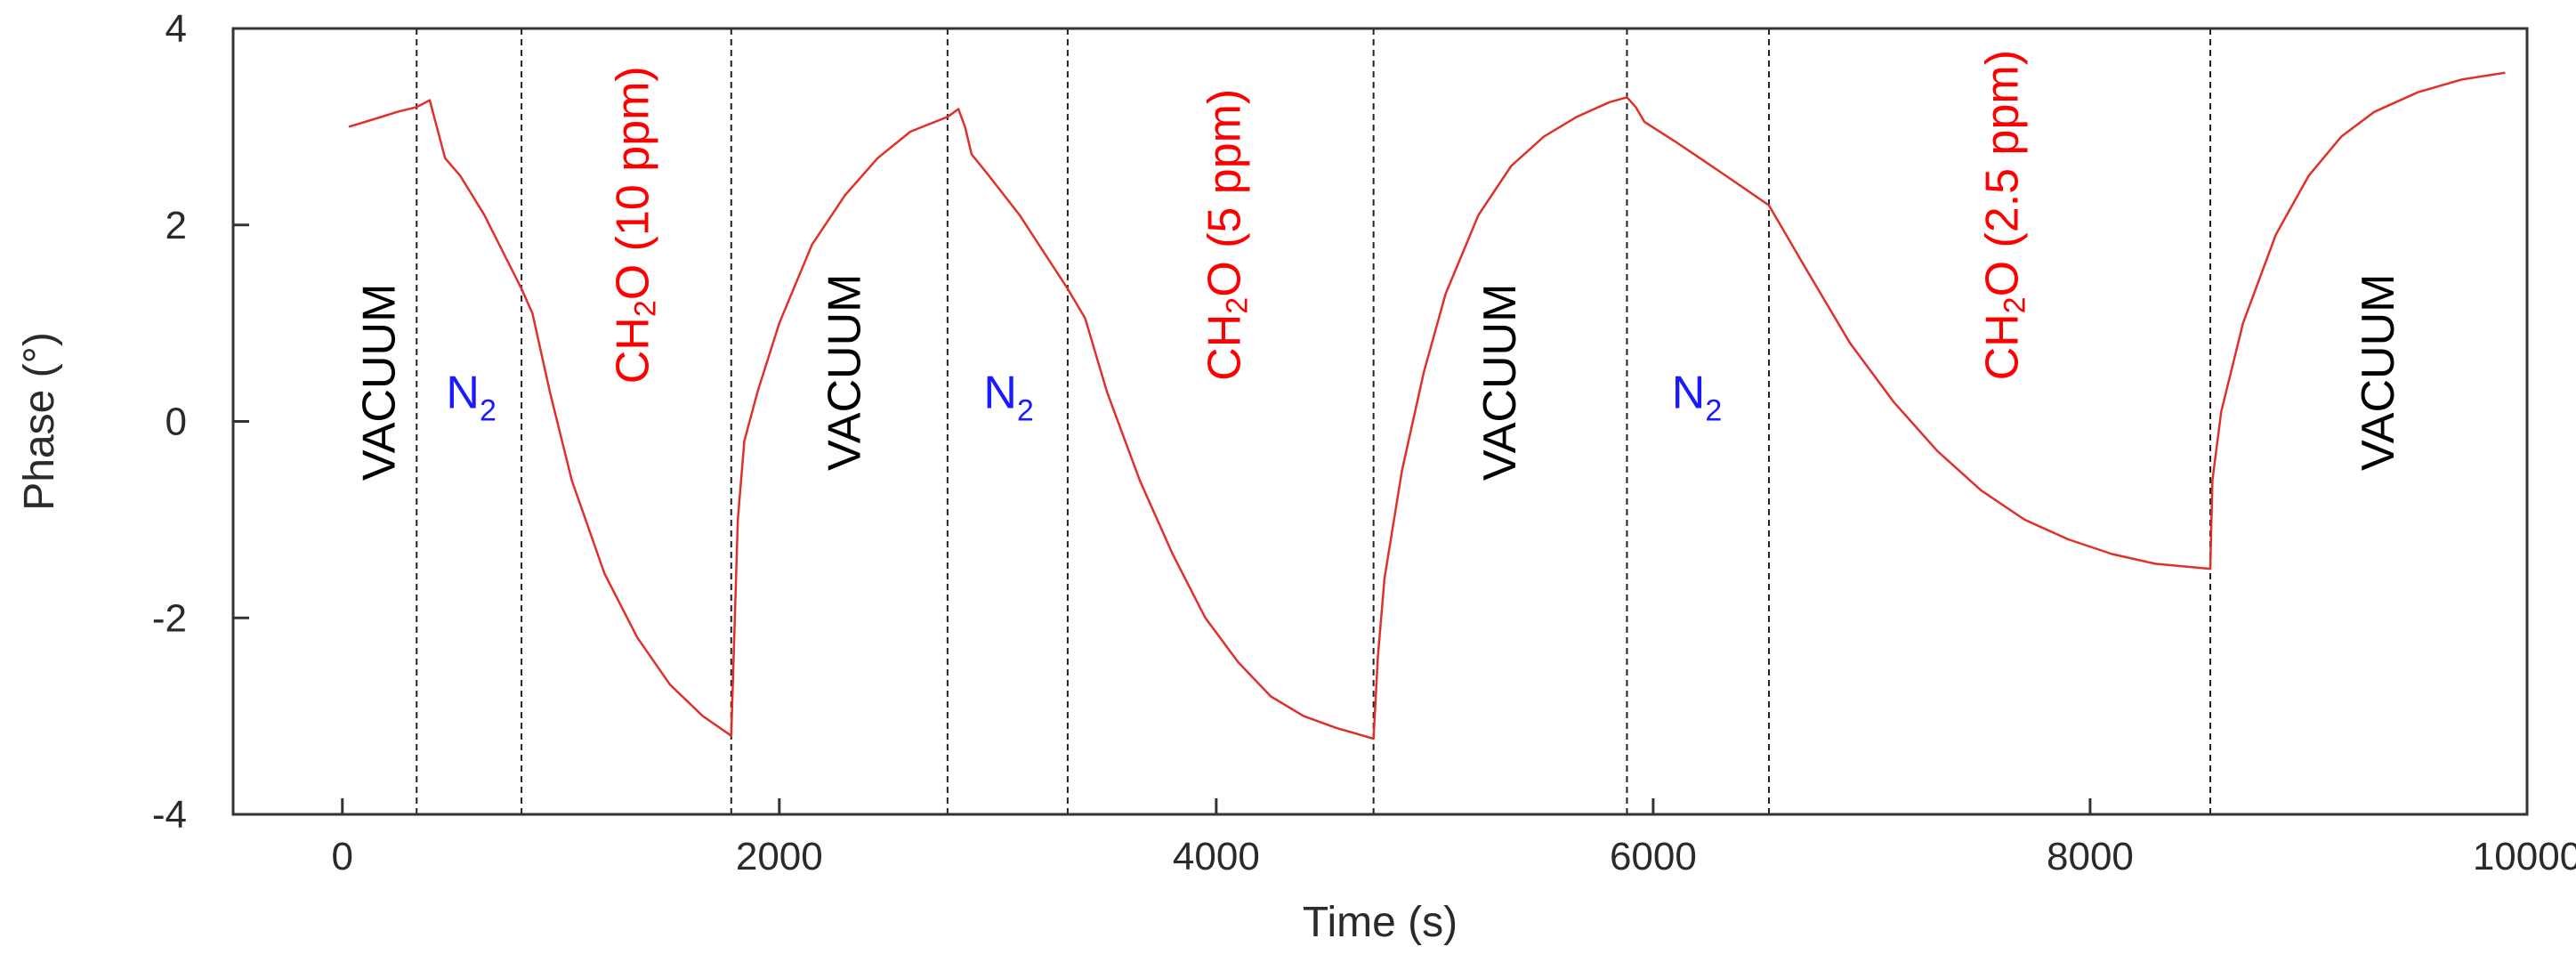  What do you see at coordinates (1216, 856) in the screenshot?
I see `x-tick-label: 4000` at bounding box center [1216, 856].